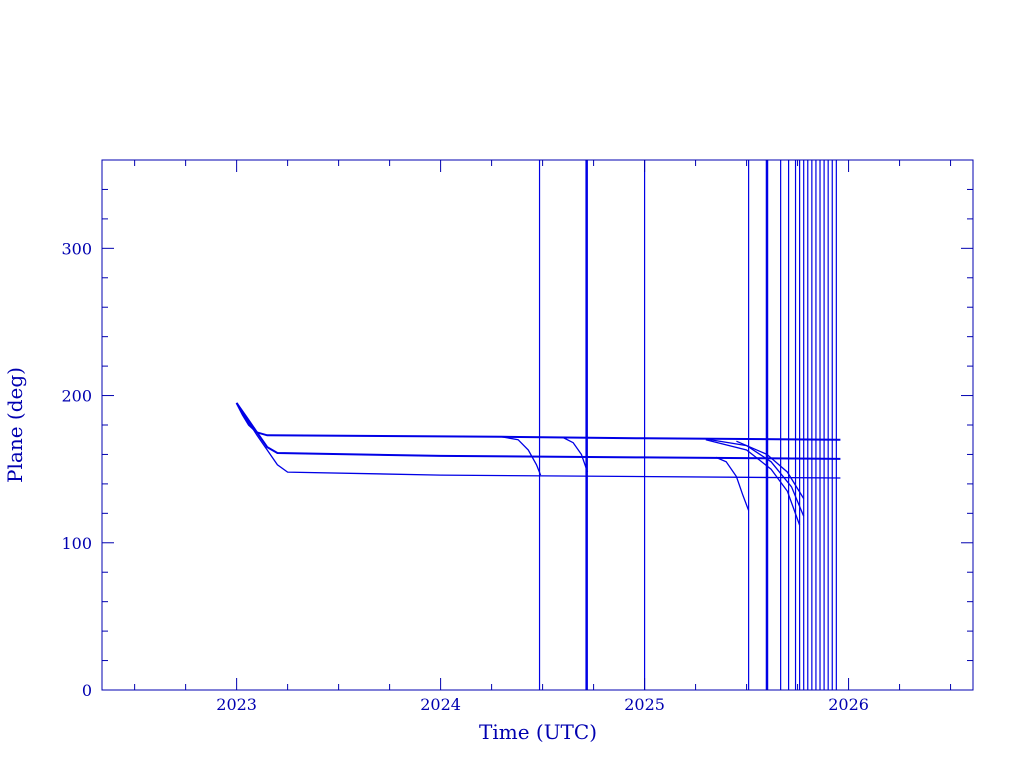  I want to click on y-tick-label: 300, so click(76, 248).